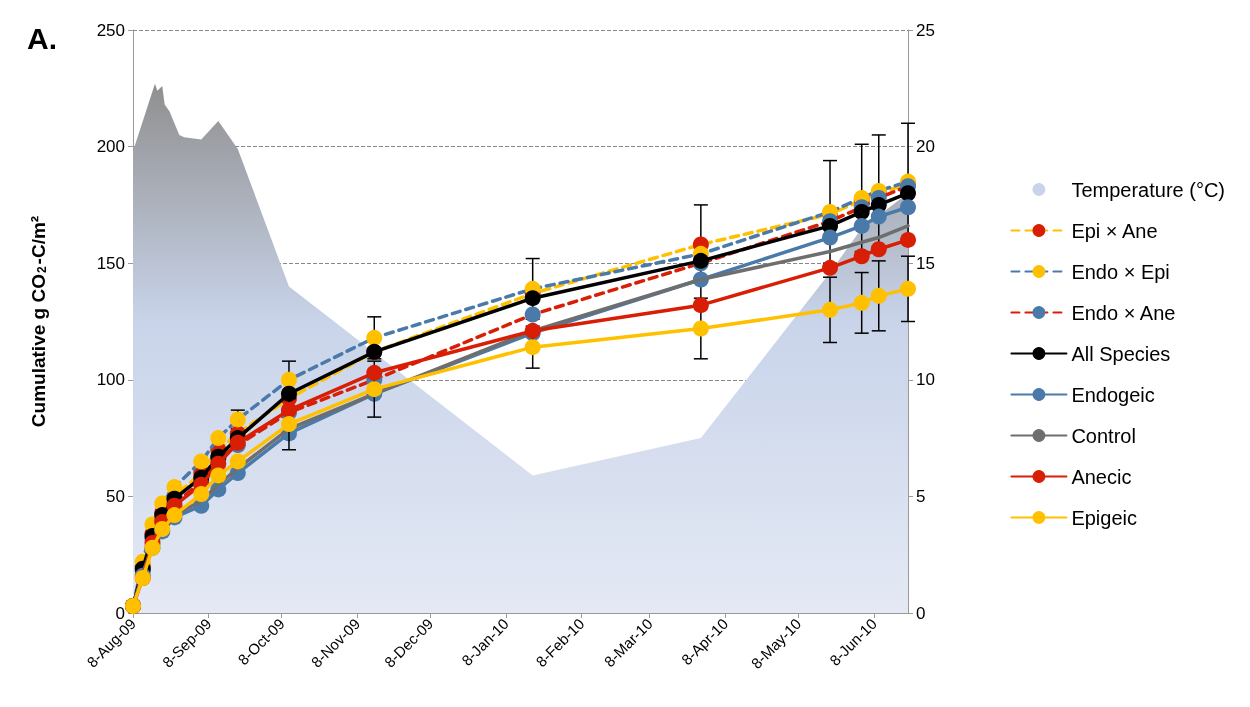 This screenshot has height=707, width=1250. I want to click on y-tick-label: 0, so click(120, 613).